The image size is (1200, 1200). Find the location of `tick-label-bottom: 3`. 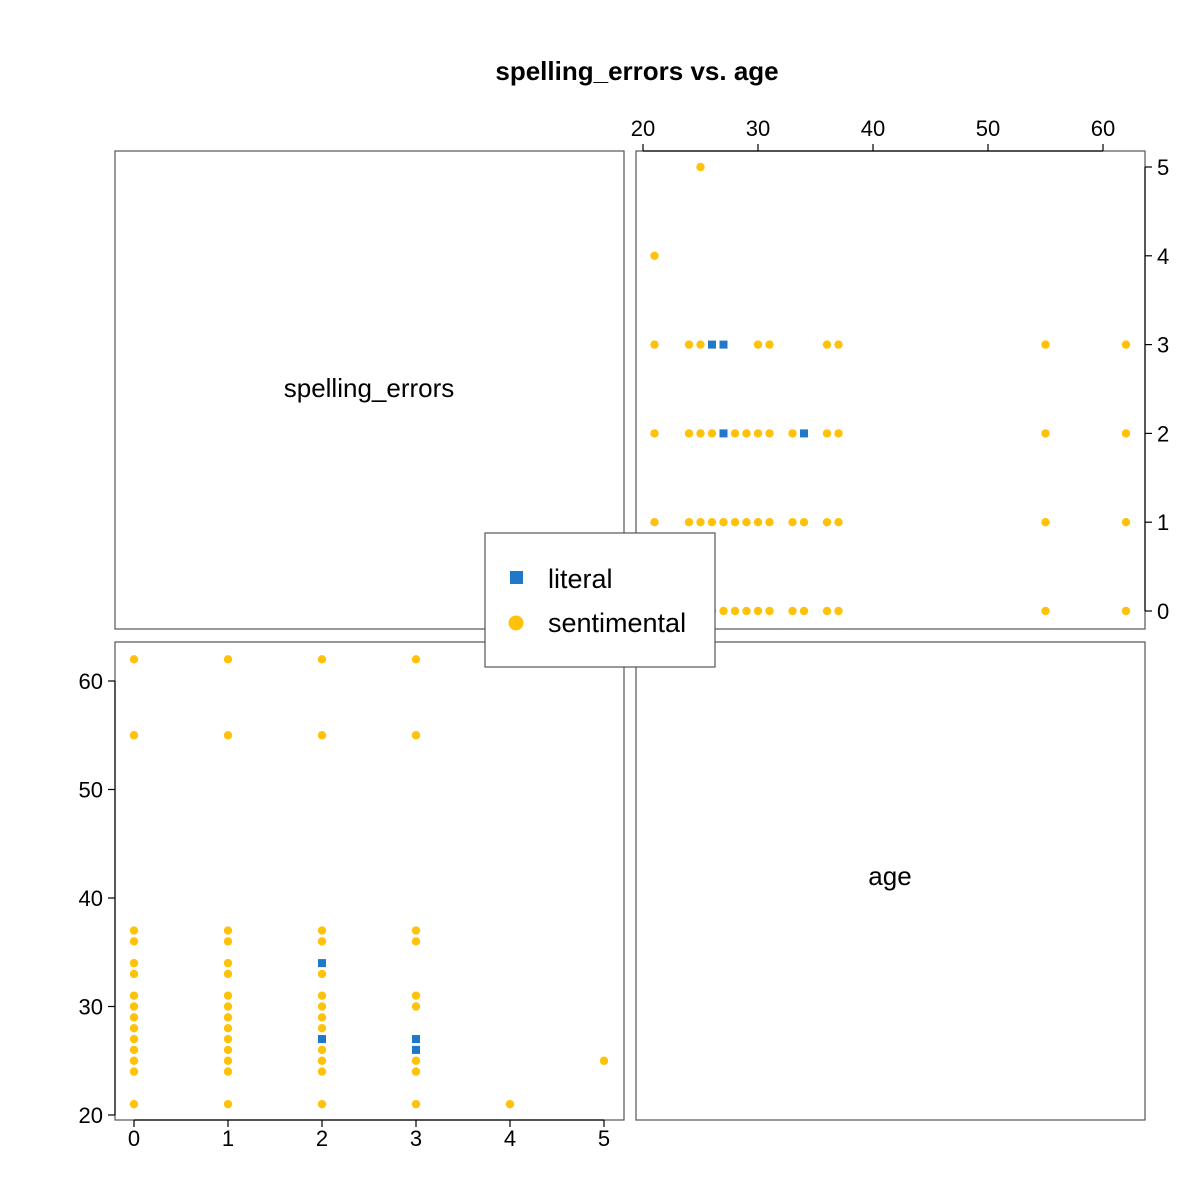

tick-label-bottom: 3 is located at coordinates (416, 1138).